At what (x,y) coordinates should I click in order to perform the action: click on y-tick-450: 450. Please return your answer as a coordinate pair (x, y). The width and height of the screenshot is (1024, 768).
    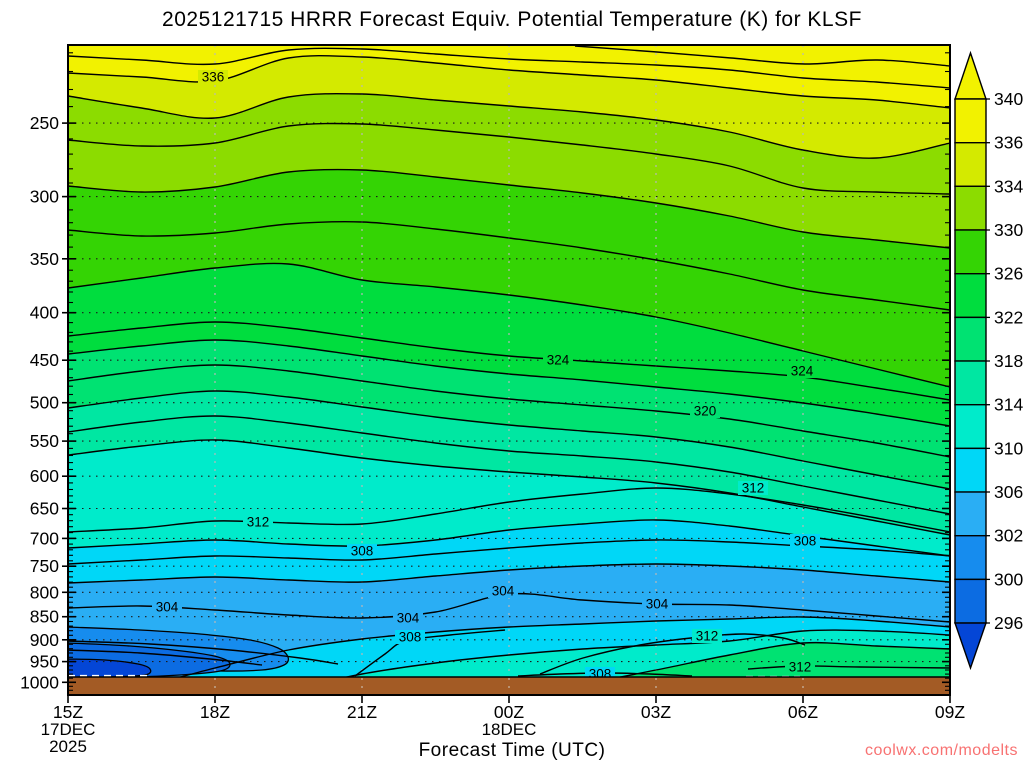
    Looking at the image, I should click on (44, 360).